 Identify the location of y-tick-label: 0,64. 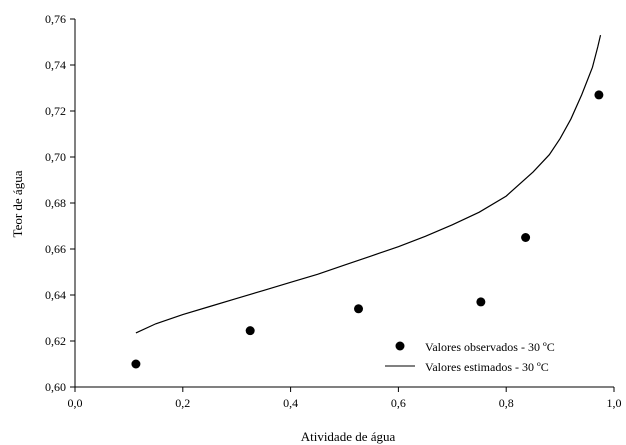
(55, 295).